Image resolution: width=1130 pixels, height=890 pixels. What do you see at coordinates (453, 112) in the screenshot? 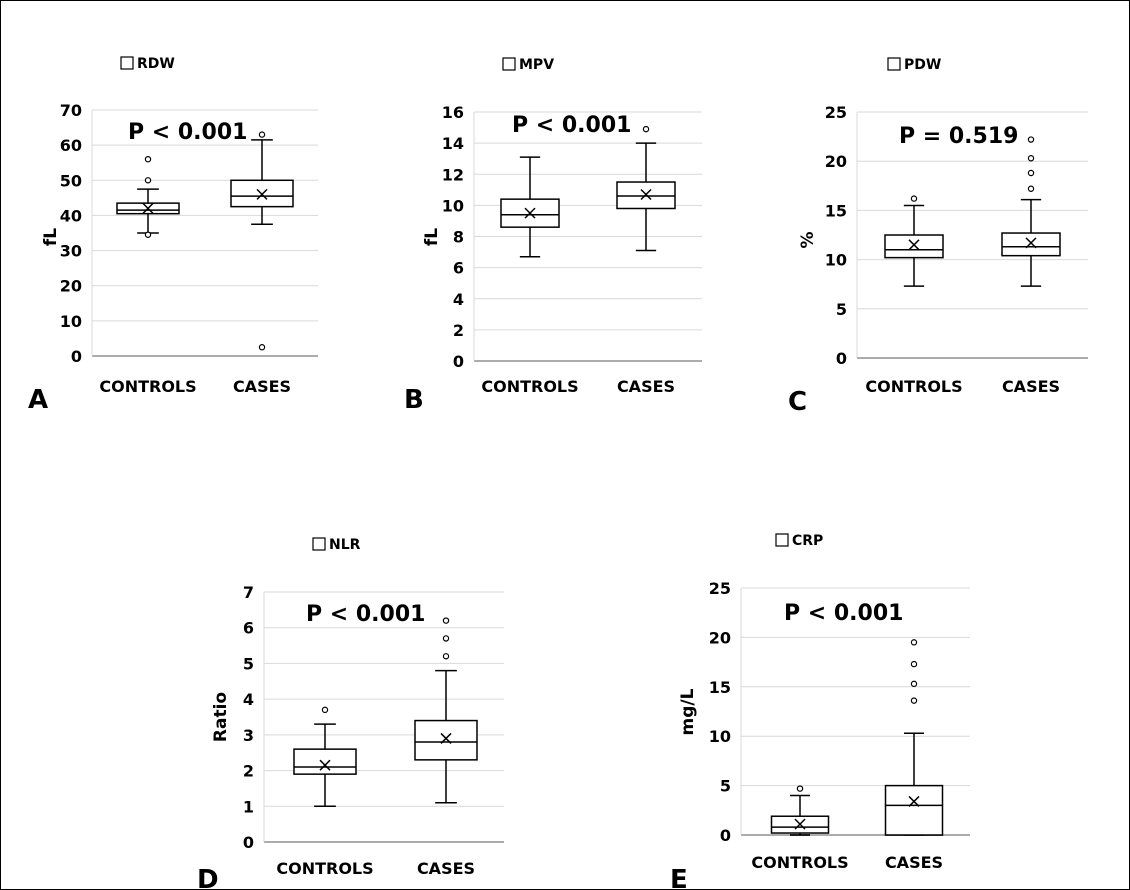
I see `y-tick-label: 16` at bounding box center [453, 112].